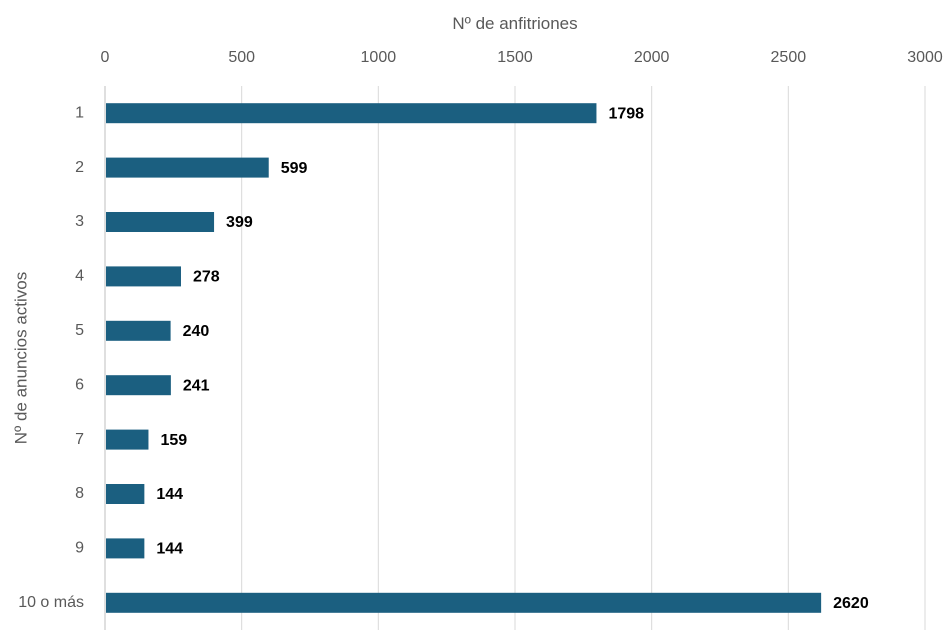 The image size is (951, 635). I want to click on y-category-label: 2, so click(79, 167).